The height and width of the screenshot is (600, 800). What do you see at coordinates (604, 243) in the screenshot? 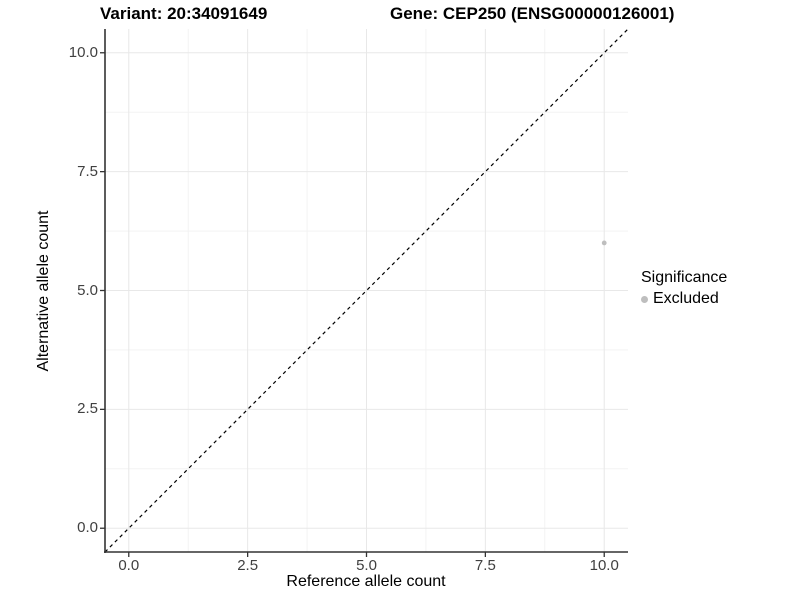
I see `data-point` at bounding box center [604, 243].